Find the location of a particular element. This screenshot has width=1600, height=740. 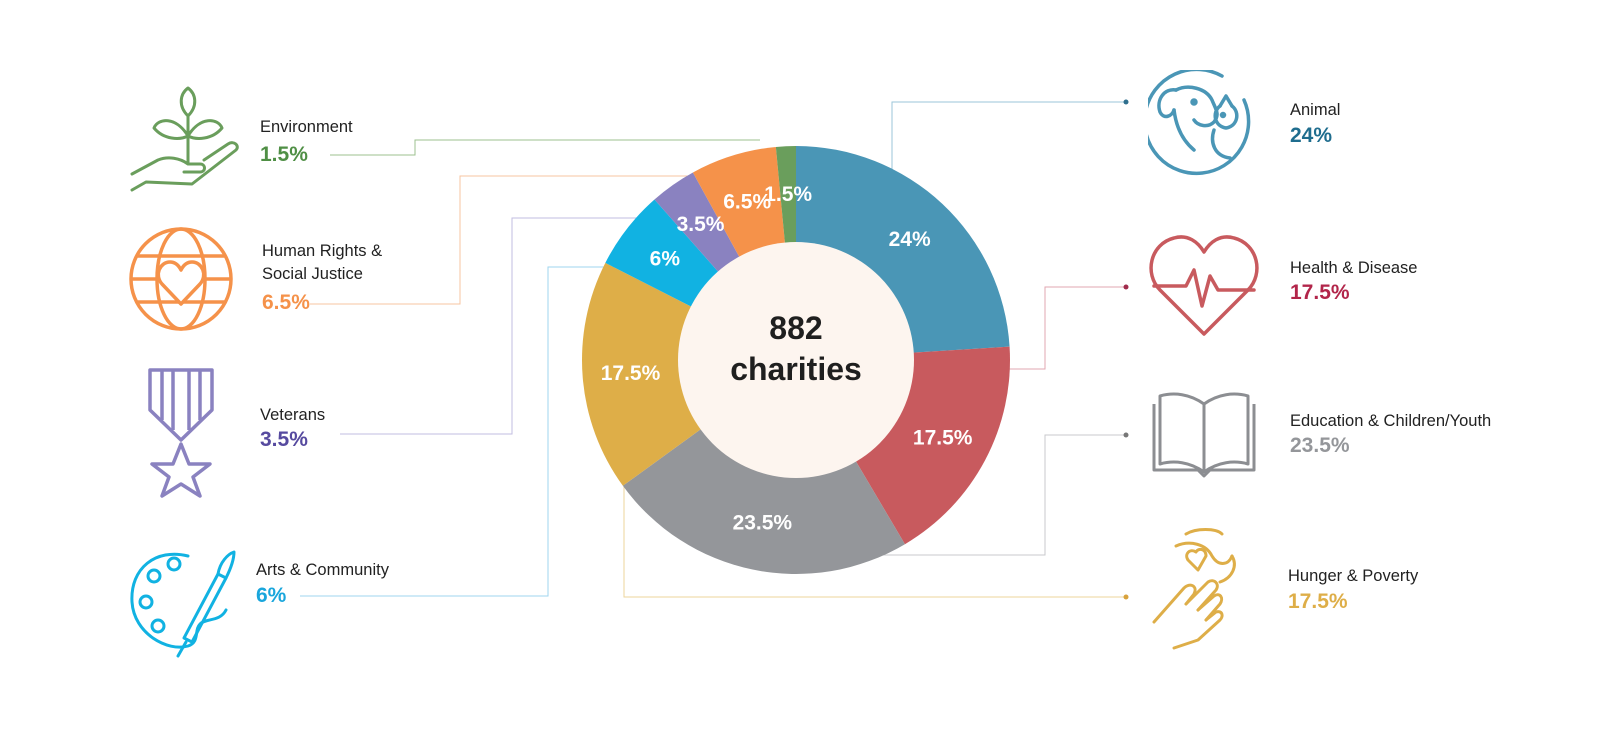

hunger-percent: 17.5% is located at coordinates (1318, 601).